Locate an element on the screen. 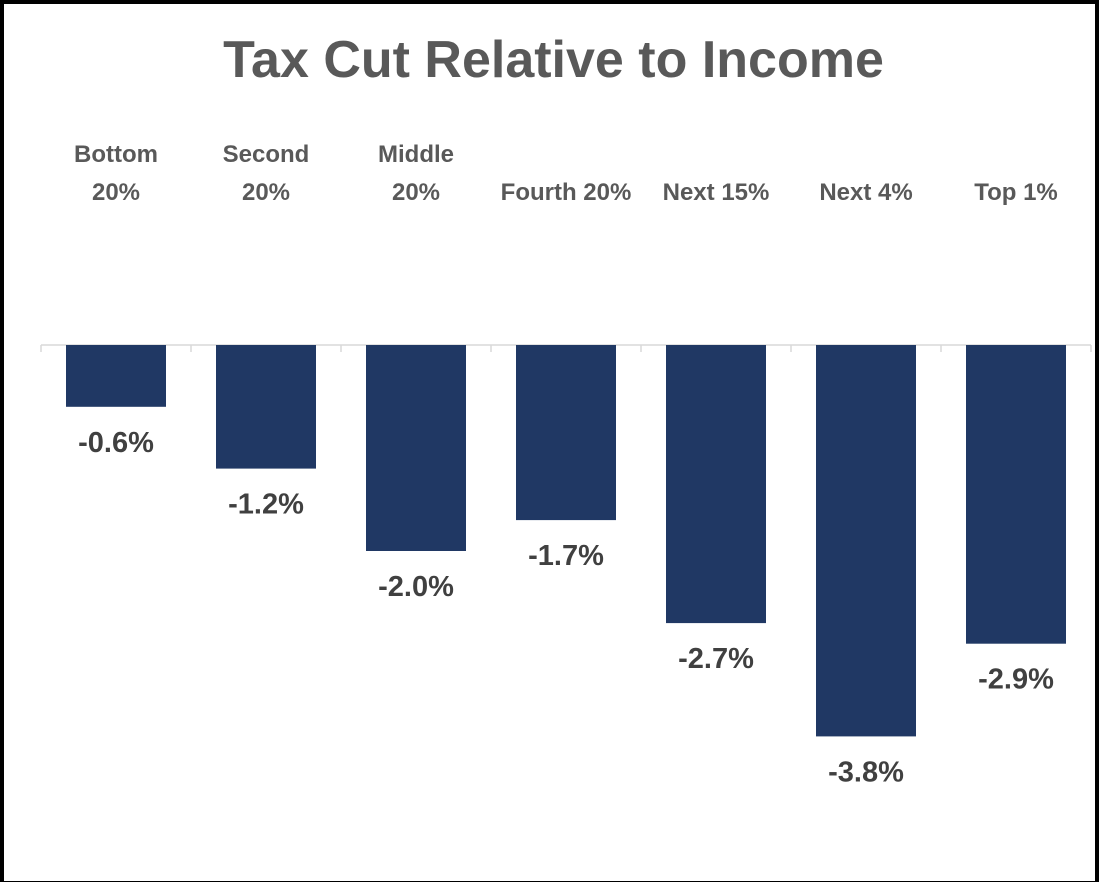 The width and height of the screenshot is (1099, 886). data-label: -1.2% is located at coordinates (266, 505).